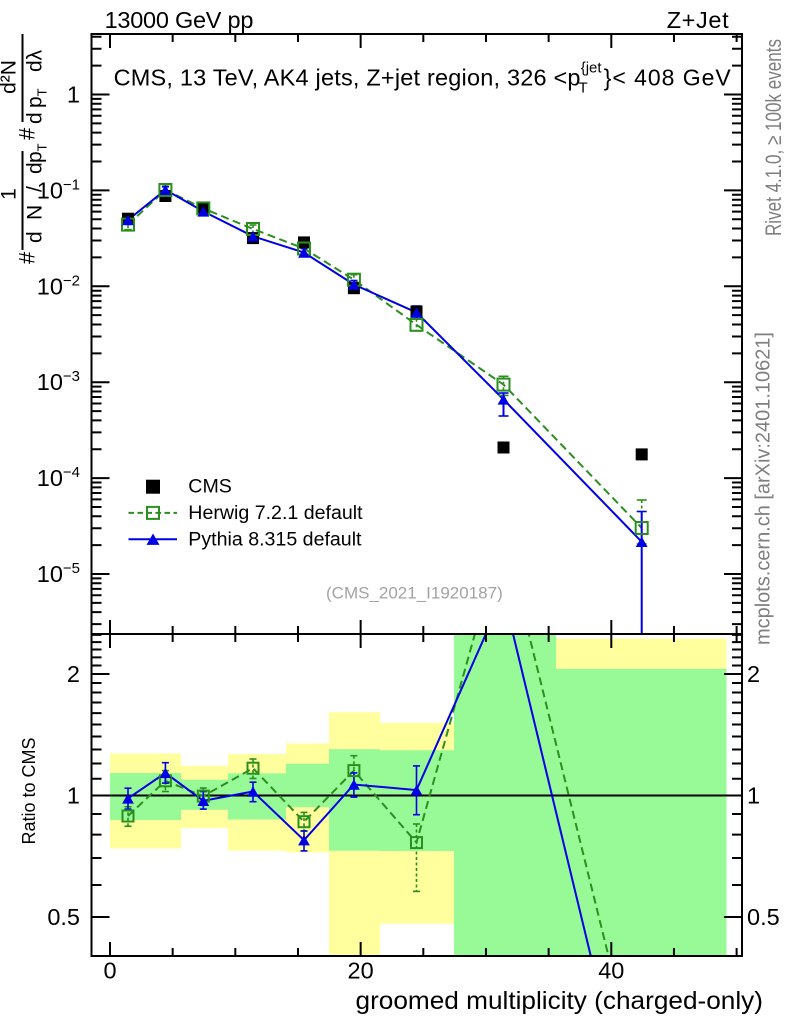 The image size is (786, 1024). I want to click on svg-text: Pythia 8.315 default, so click(275, 540).